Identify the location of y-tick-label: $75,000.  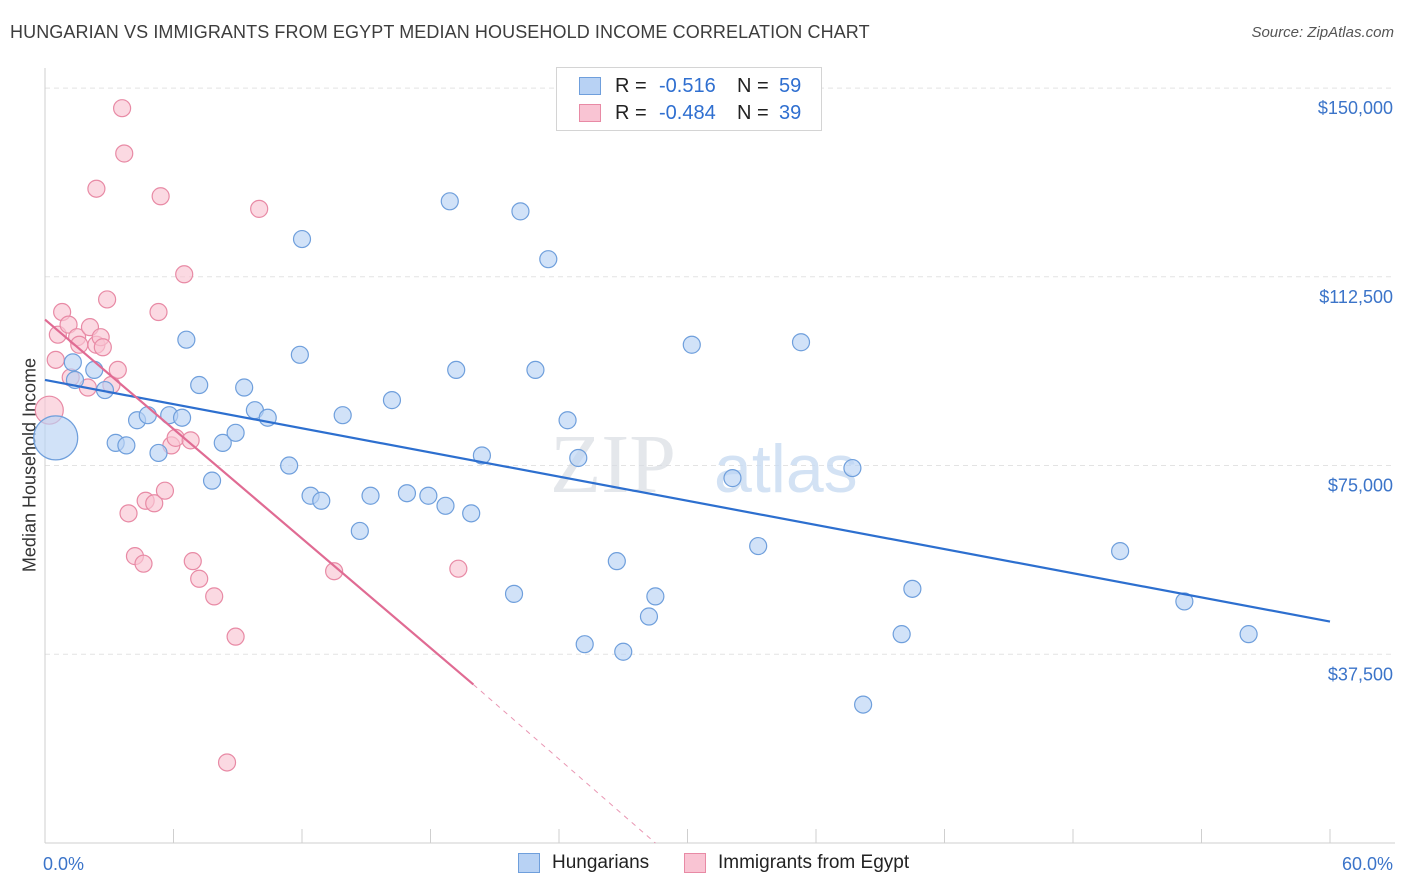
(1360, 486).